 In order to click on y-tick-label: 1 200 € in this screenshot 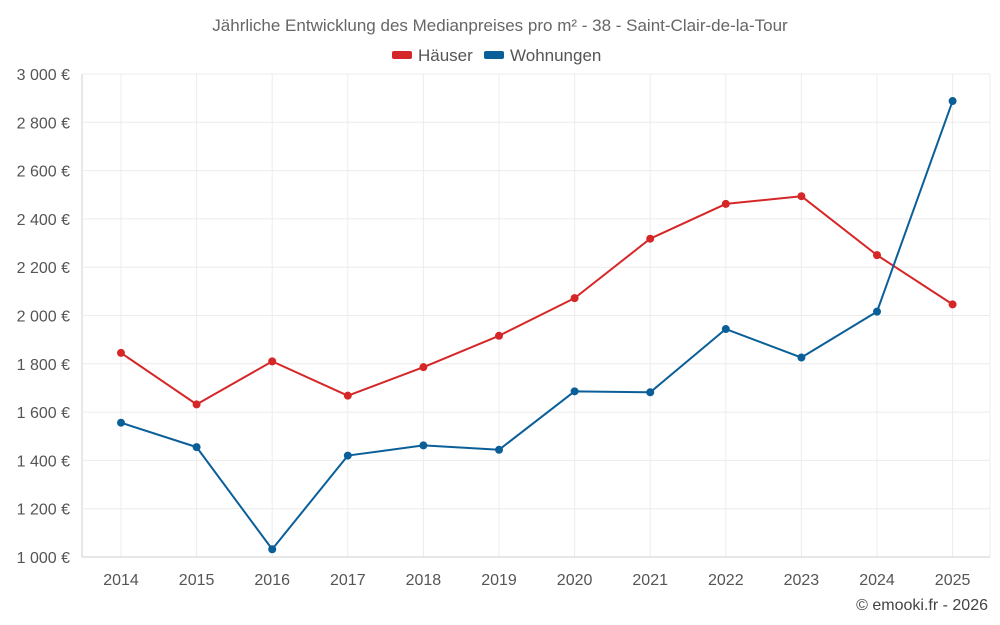, I will do `click(43, 510)`.